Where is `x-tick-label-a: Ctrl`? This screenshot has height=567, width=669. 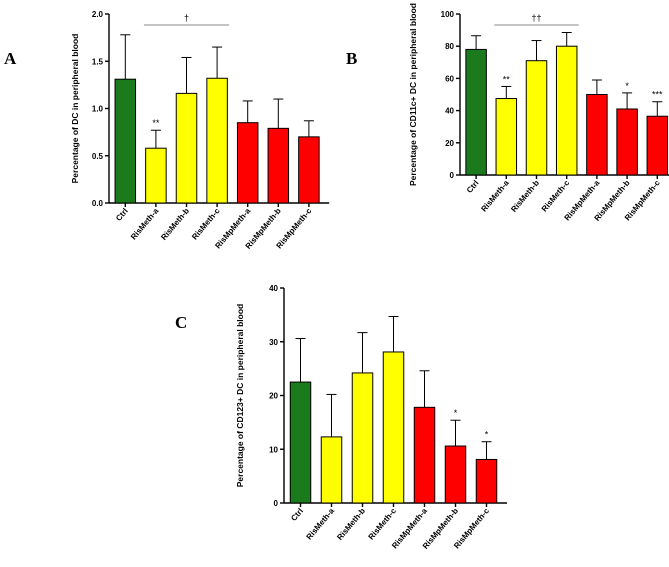 x-tick-label-a: Ctrl is located at coordinates (122, 215).